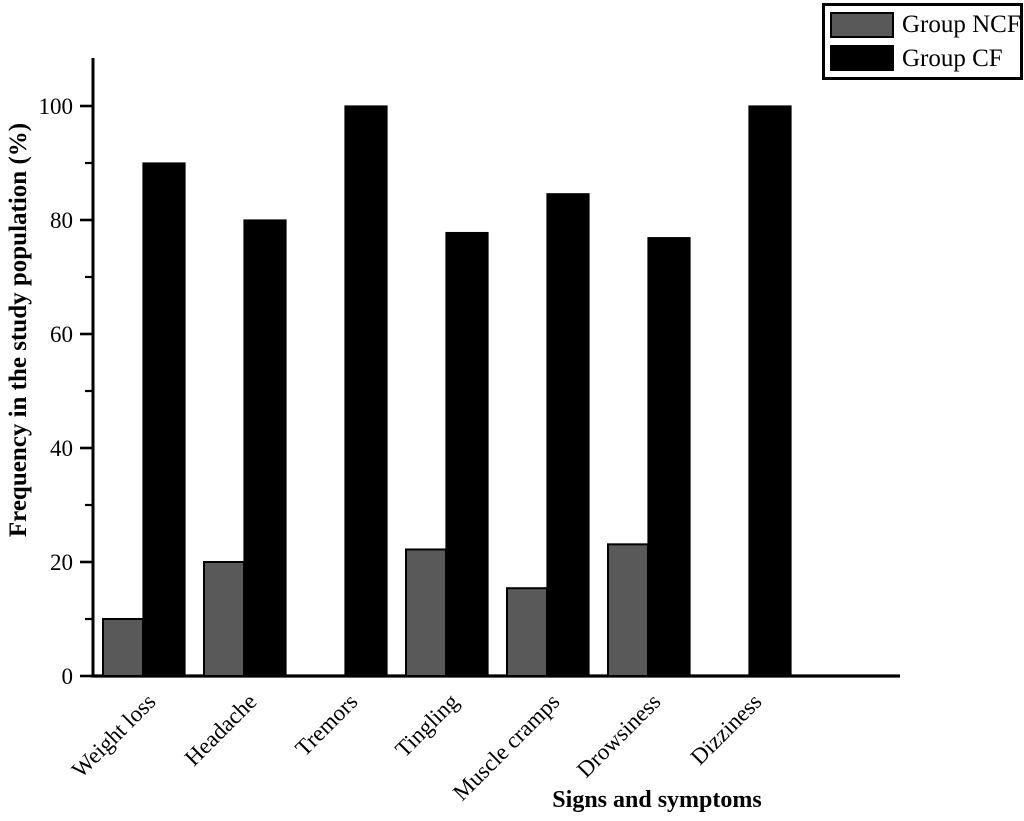  Describe the element at coordinates (56, 106) in the screenshot. I see `y-tick-label-100: 100` at that location.